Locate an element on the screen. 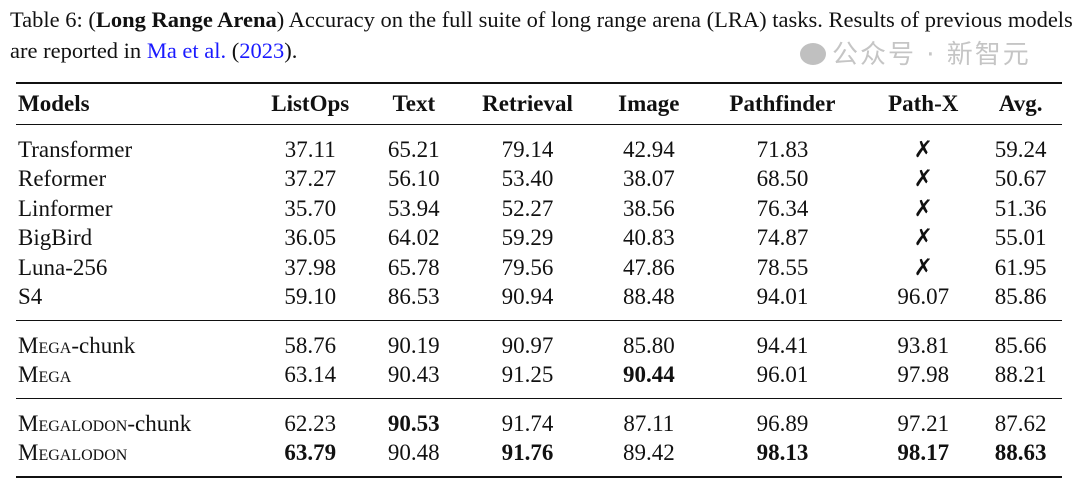 Image resolution: width=1080 pixels, height=478 pixels. score-cell: 37.98 is located at coordinates (310, 267).